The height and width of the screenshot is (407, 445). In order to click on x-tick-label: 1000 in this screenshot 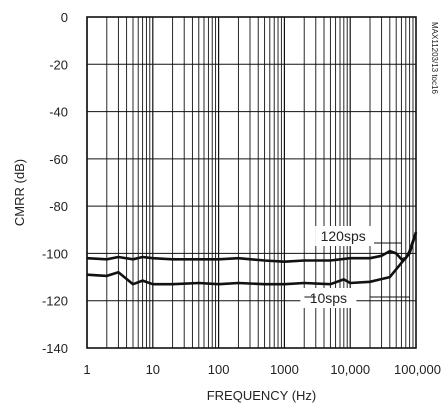, I will do `click(284, 369)`.